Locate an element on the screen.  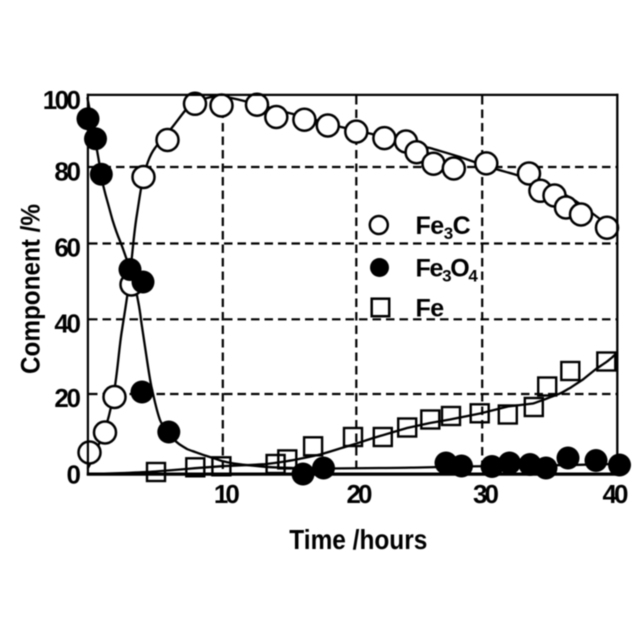
svg-text: Component /% is located at coordinates (31, 289).